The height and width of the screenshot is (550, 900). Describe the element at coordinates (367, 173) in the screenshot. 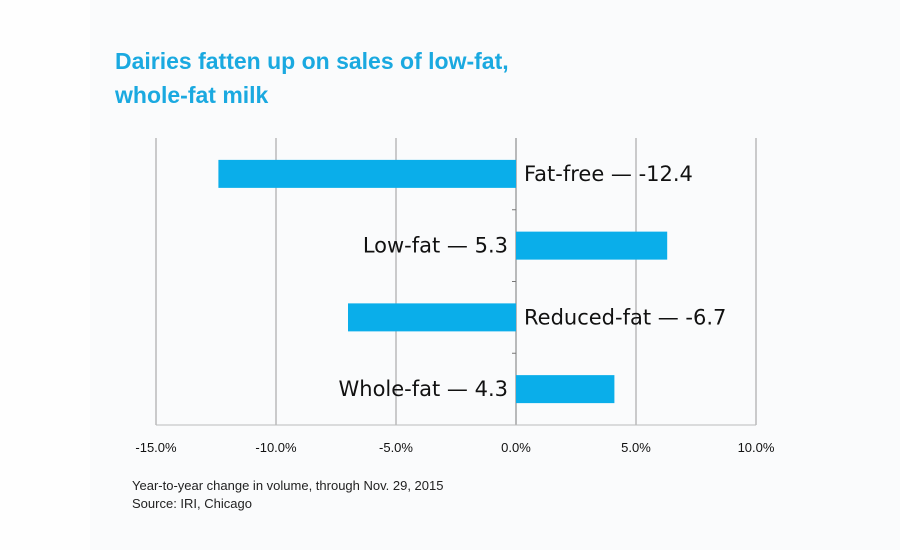

I see `bar-fat-free` at that location.